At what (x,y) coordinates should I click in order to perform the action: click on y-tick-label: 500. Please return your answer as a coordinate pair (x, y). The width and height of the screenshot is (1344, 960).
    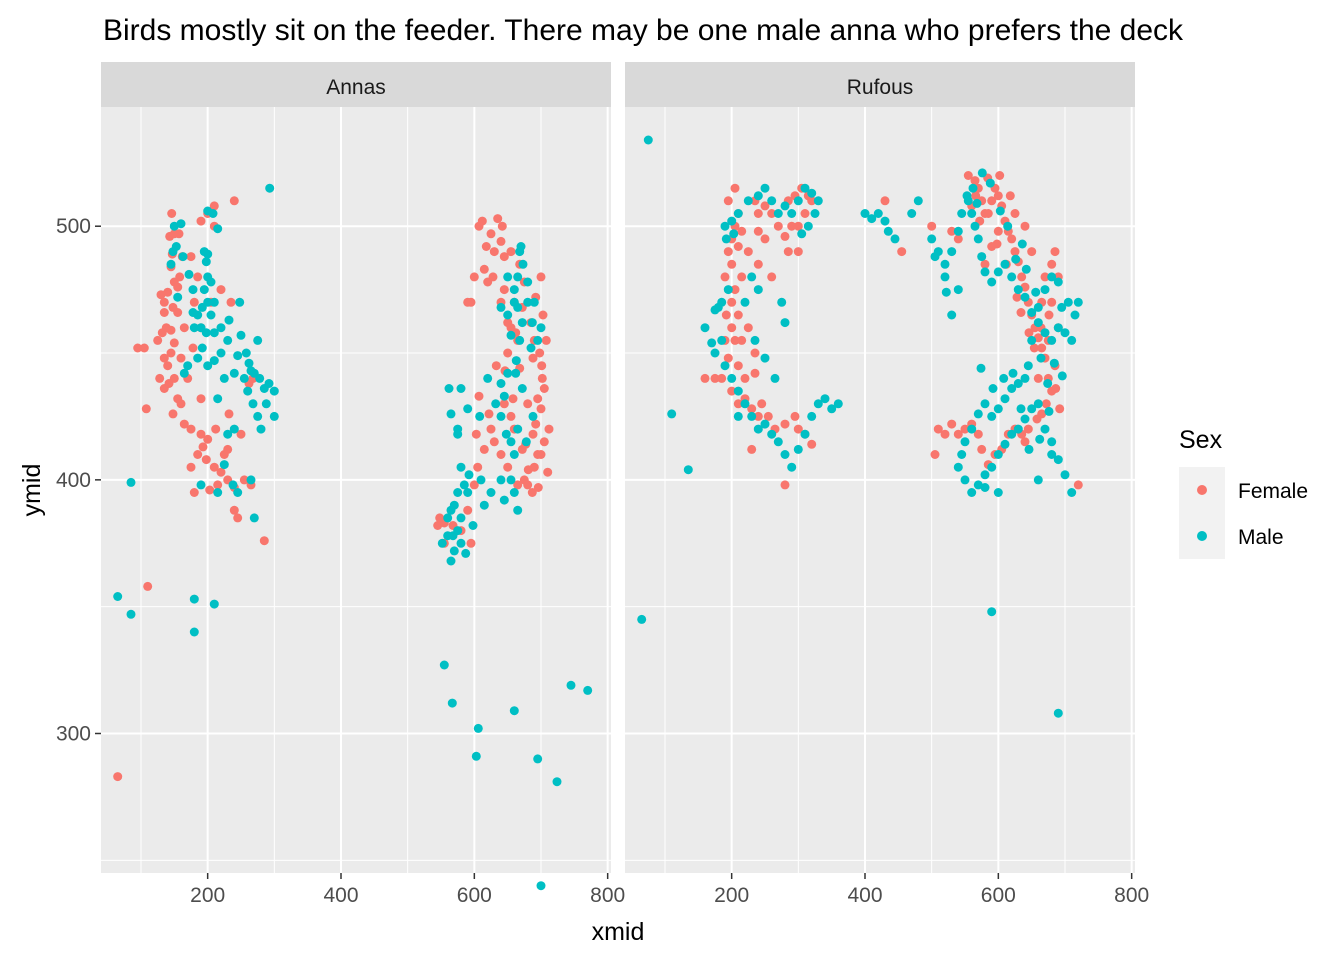
    Looking at the image, I should click on (73, 226).